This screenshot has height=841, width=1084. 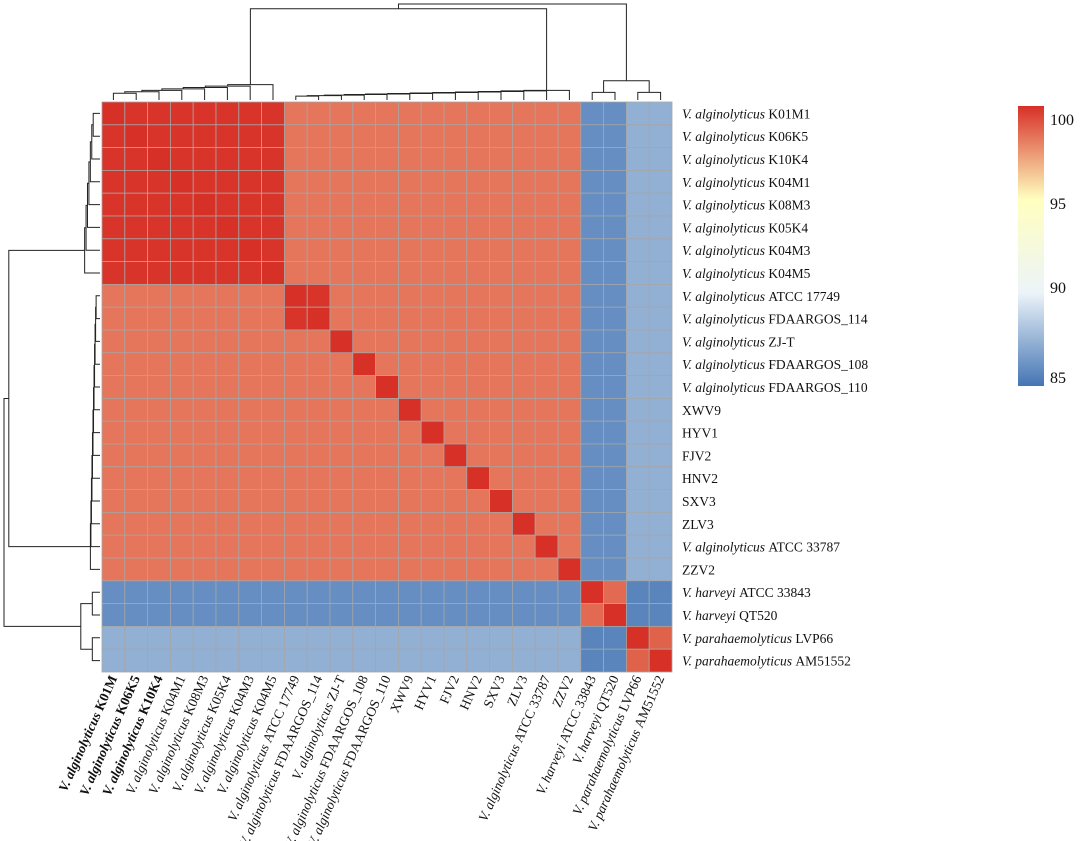 What do you see at coordinates (775, 364) in the screenshot?
I see `row-label: V. alginolyticus FDAARGOS_108` at bounding box center [775, 364].